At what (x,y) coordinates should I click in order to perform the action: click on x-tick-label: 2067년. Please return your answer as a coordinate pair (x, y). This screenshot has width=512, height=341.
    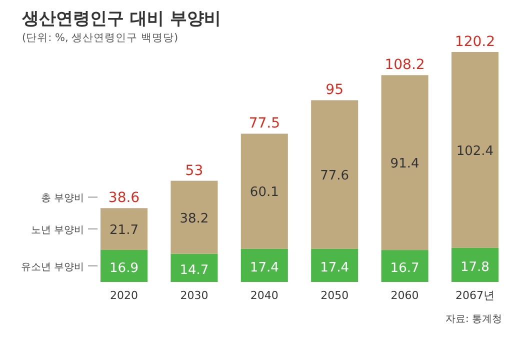
    Looking at the image, I should click on (474, 295).